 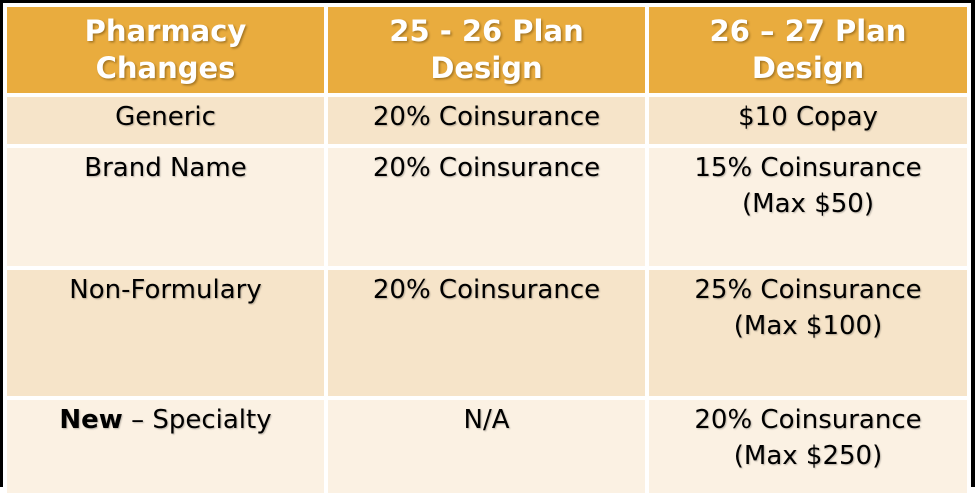 What do you see at coordinates (808, 446) in the screenshot?
I see `plan-26-27-cell: 20% Coinsurance (Max $250)` at bounding box center [808, 446].